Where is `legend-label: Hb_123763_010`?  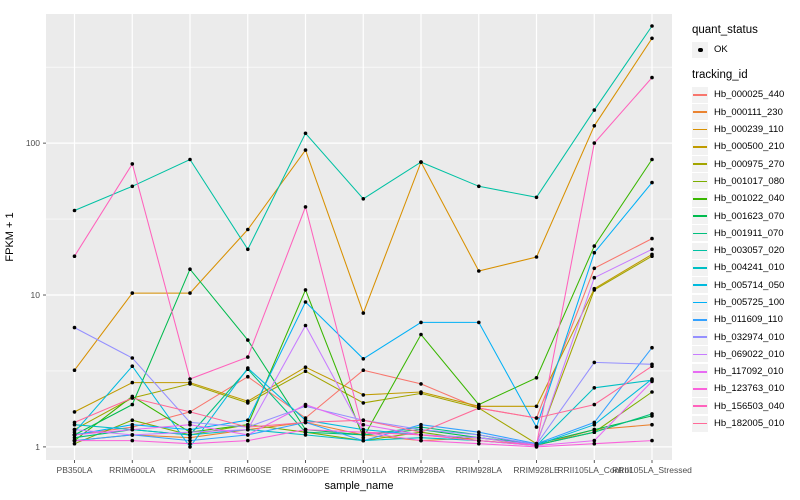
legend-label: Hb_123763_010 is located at coordinates (749, 389).